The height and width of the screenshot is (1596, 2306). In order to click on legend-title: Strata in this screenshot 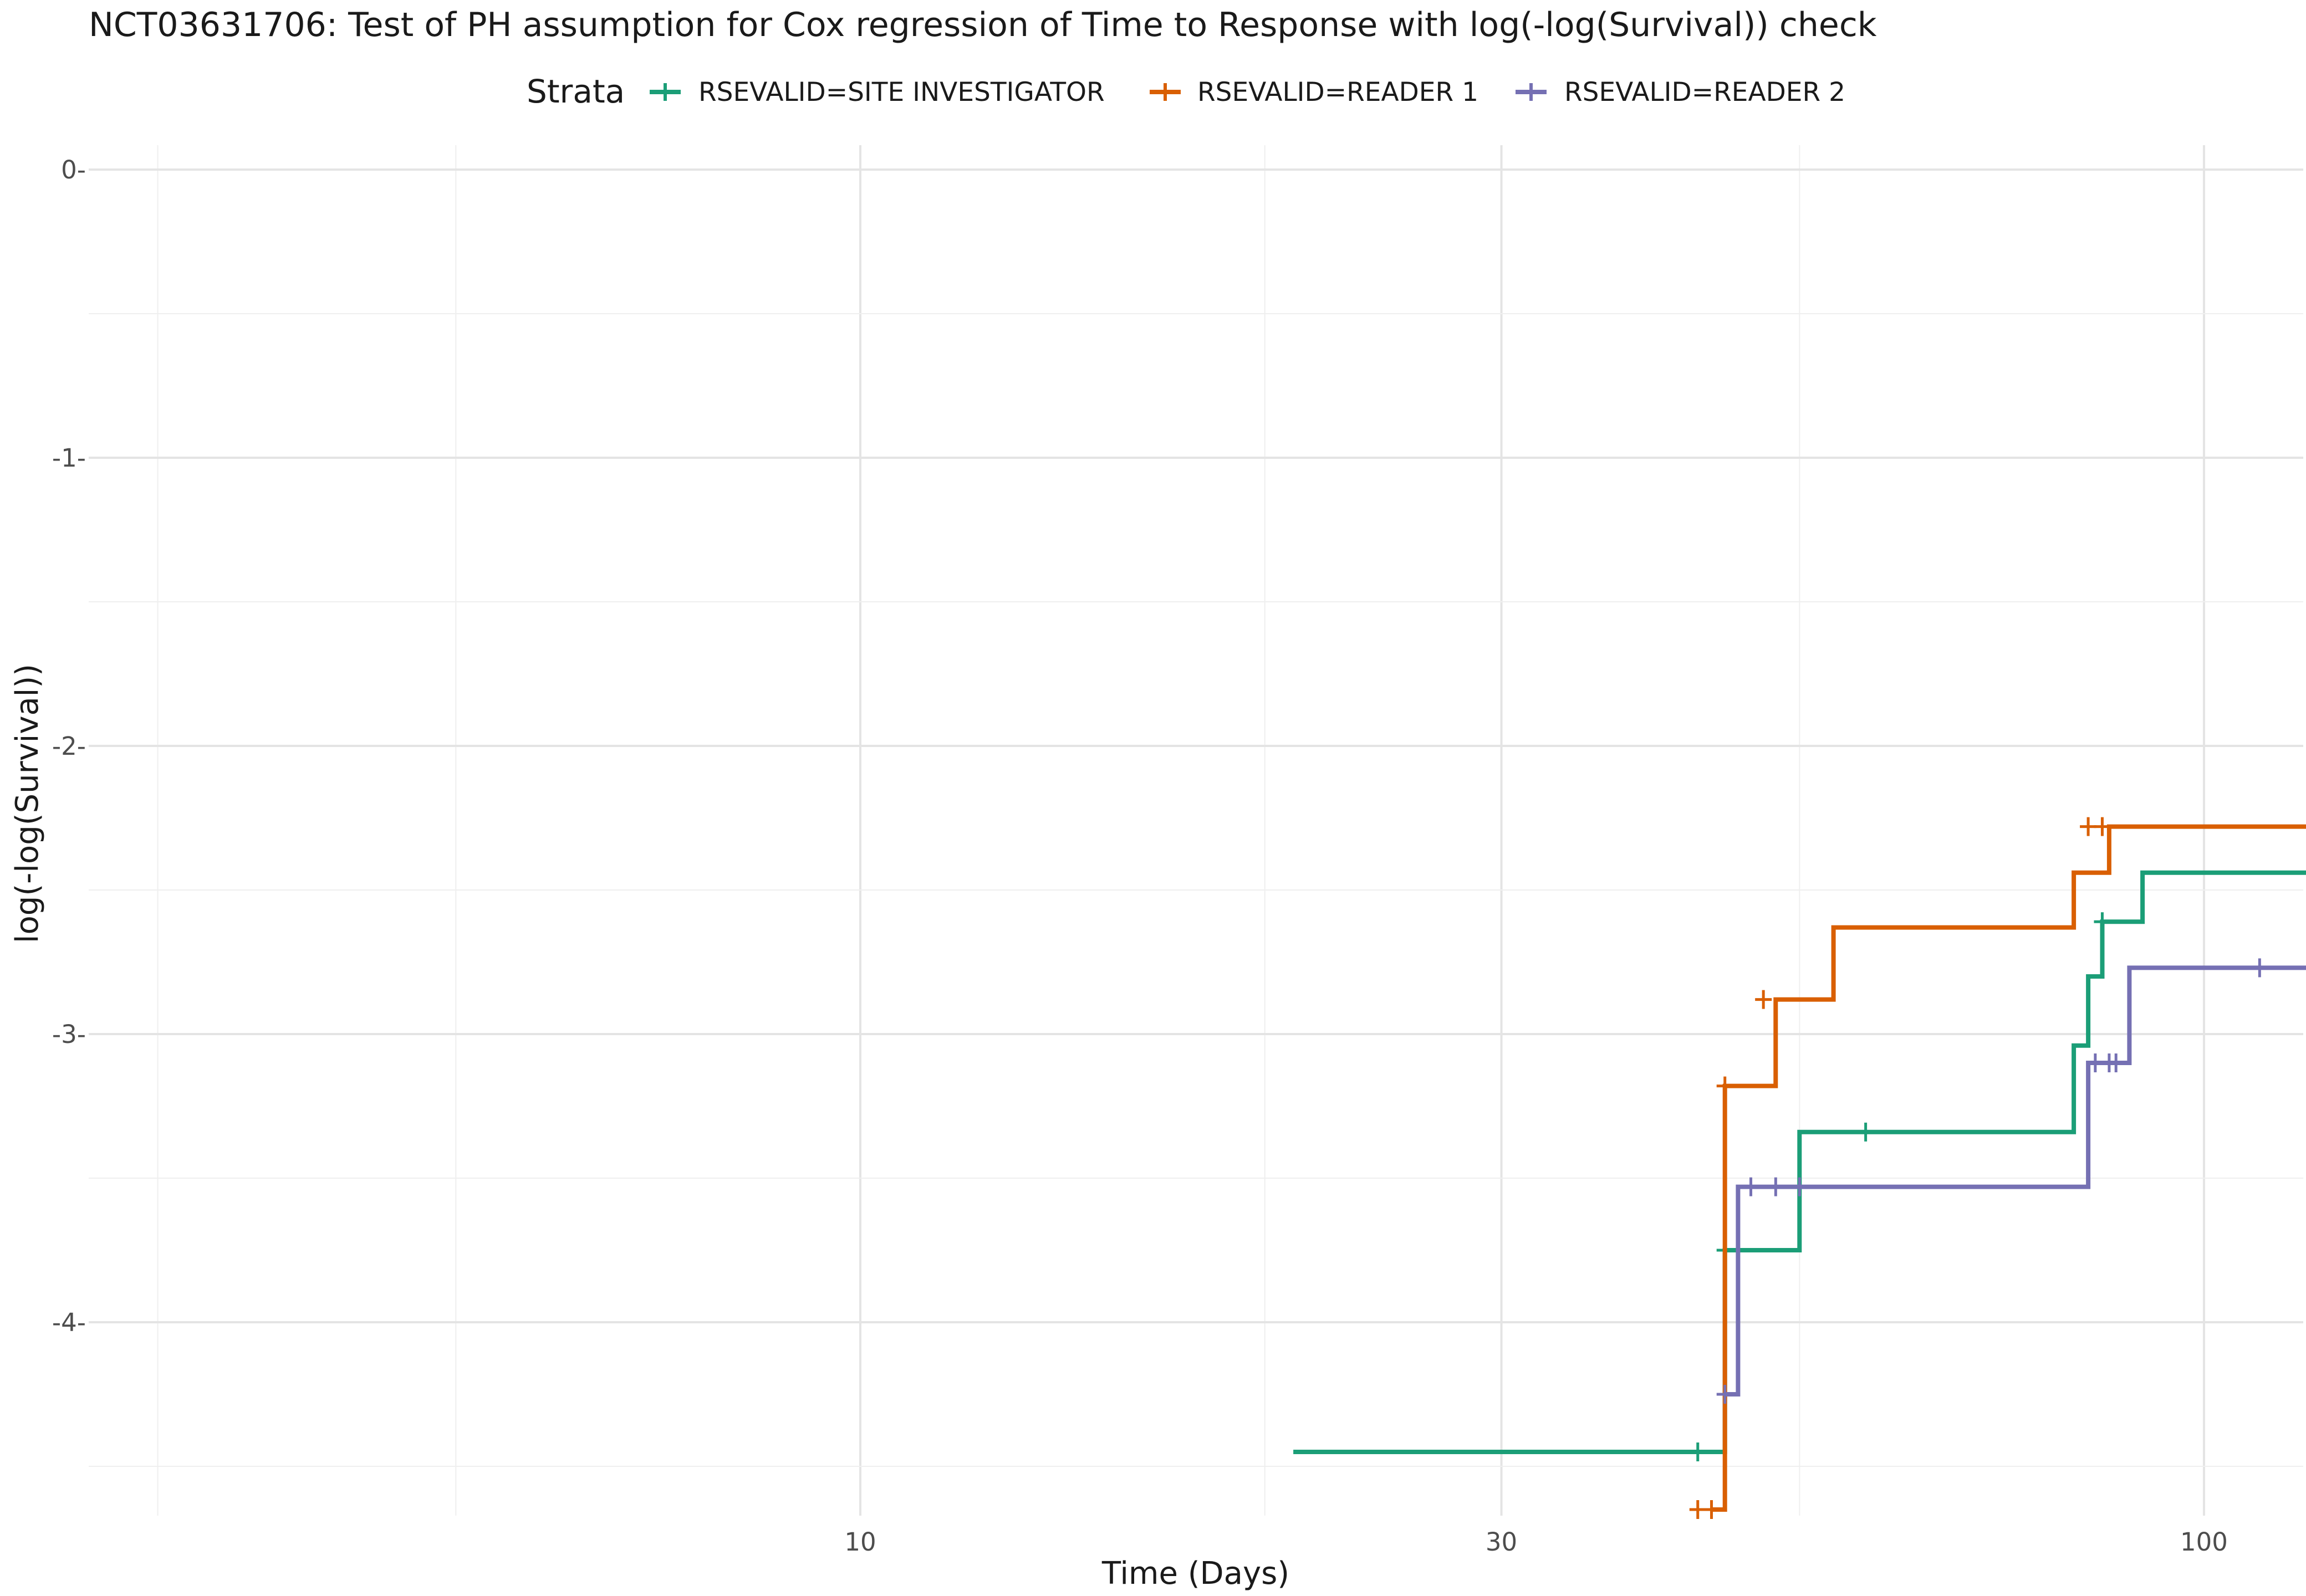, I will do `click(576, 91)`.